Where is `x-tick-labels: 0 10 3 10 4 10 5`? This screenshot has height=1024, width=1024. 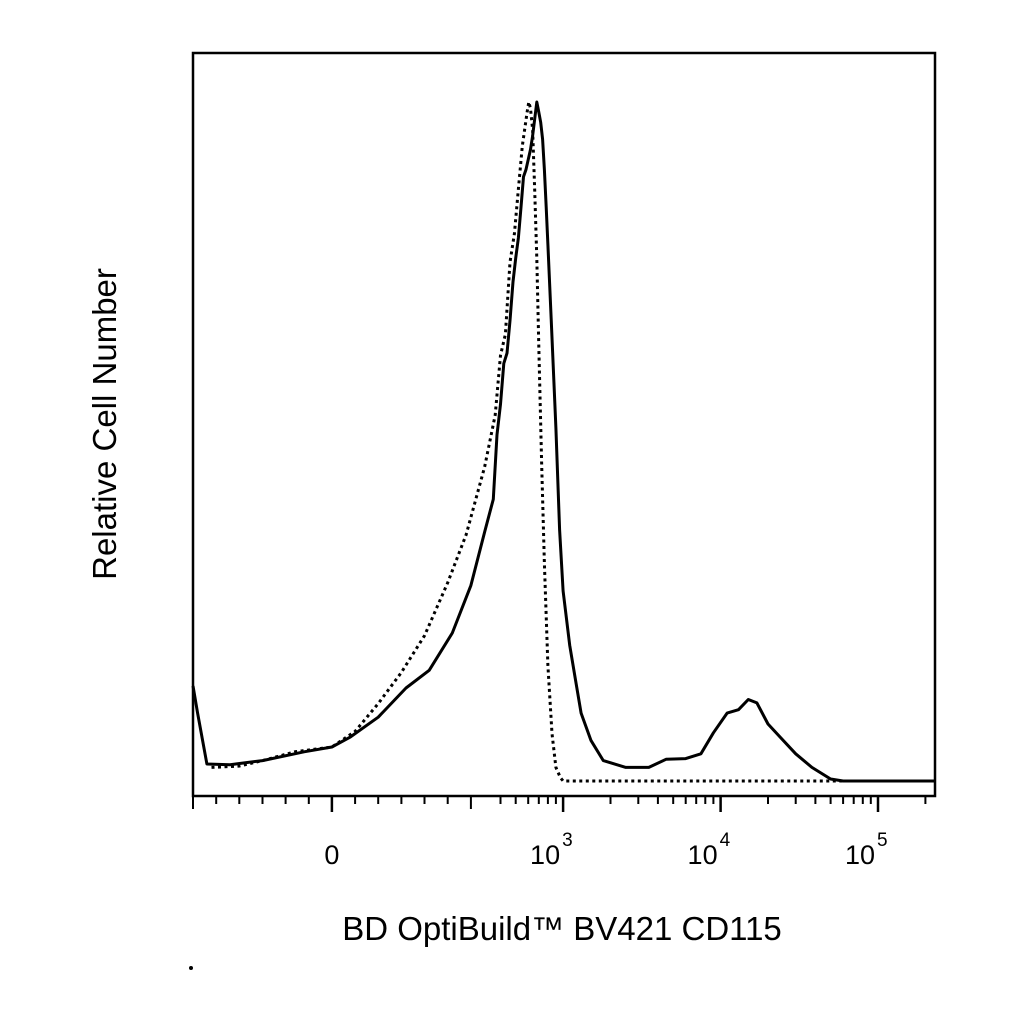
x-tick-labels: 0 10 3 10 4 10 5 is located at coordinates (605, 850).